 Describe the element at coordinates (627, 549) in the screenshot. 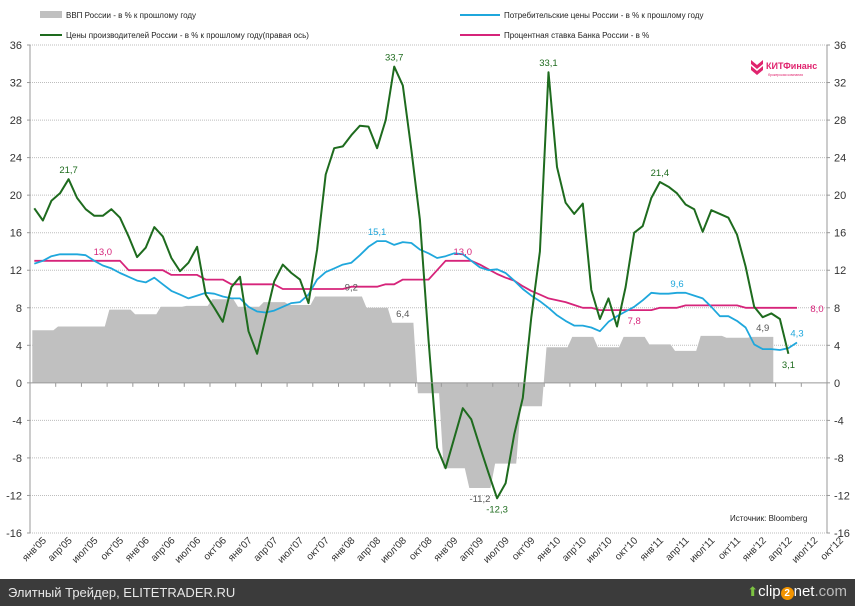

I see `x-tick-label: окт'10` at that location.